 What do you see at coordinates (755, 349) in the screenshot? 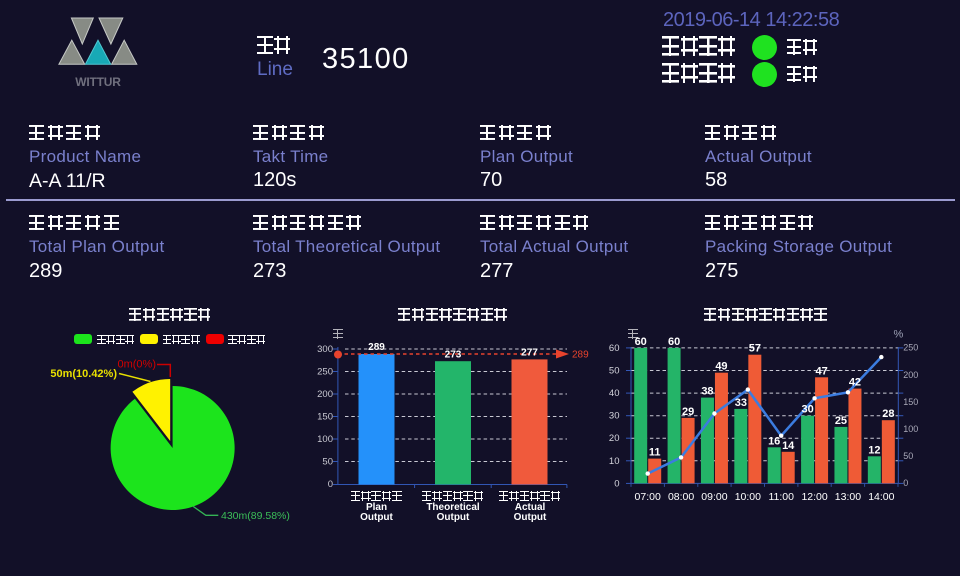
I see `svg-text: 57` at bounding box center [755, 349].